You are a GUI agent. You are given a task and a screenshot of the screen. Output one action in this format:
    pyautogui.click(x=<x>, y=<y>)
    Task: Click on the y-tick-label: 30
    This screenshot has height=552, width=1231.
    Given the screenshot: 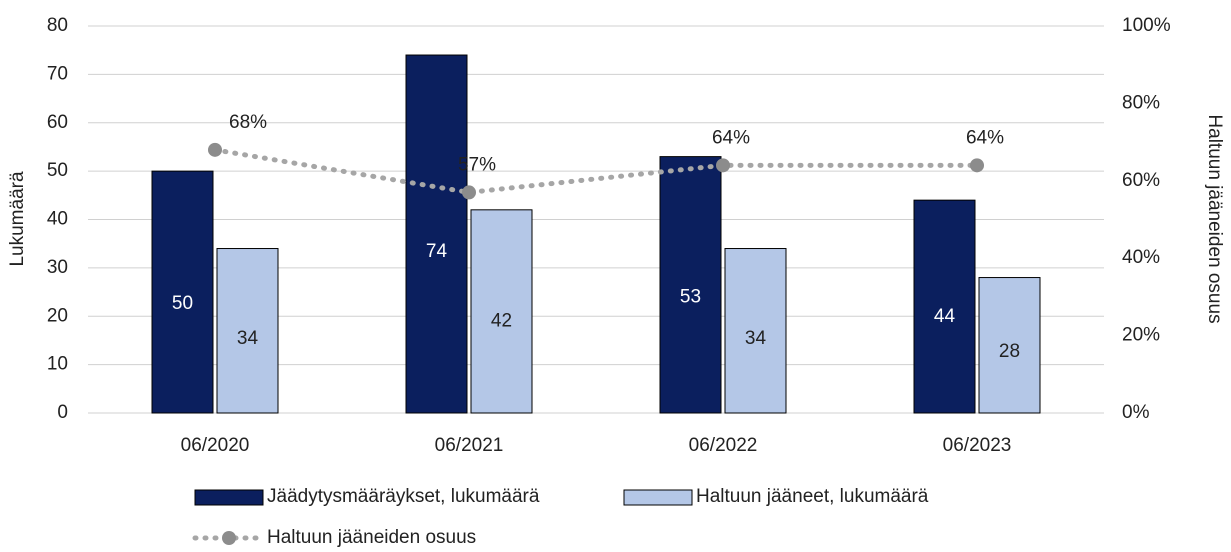 What is the action you would take?
    pyautogui.click(x=57, y=267)
    